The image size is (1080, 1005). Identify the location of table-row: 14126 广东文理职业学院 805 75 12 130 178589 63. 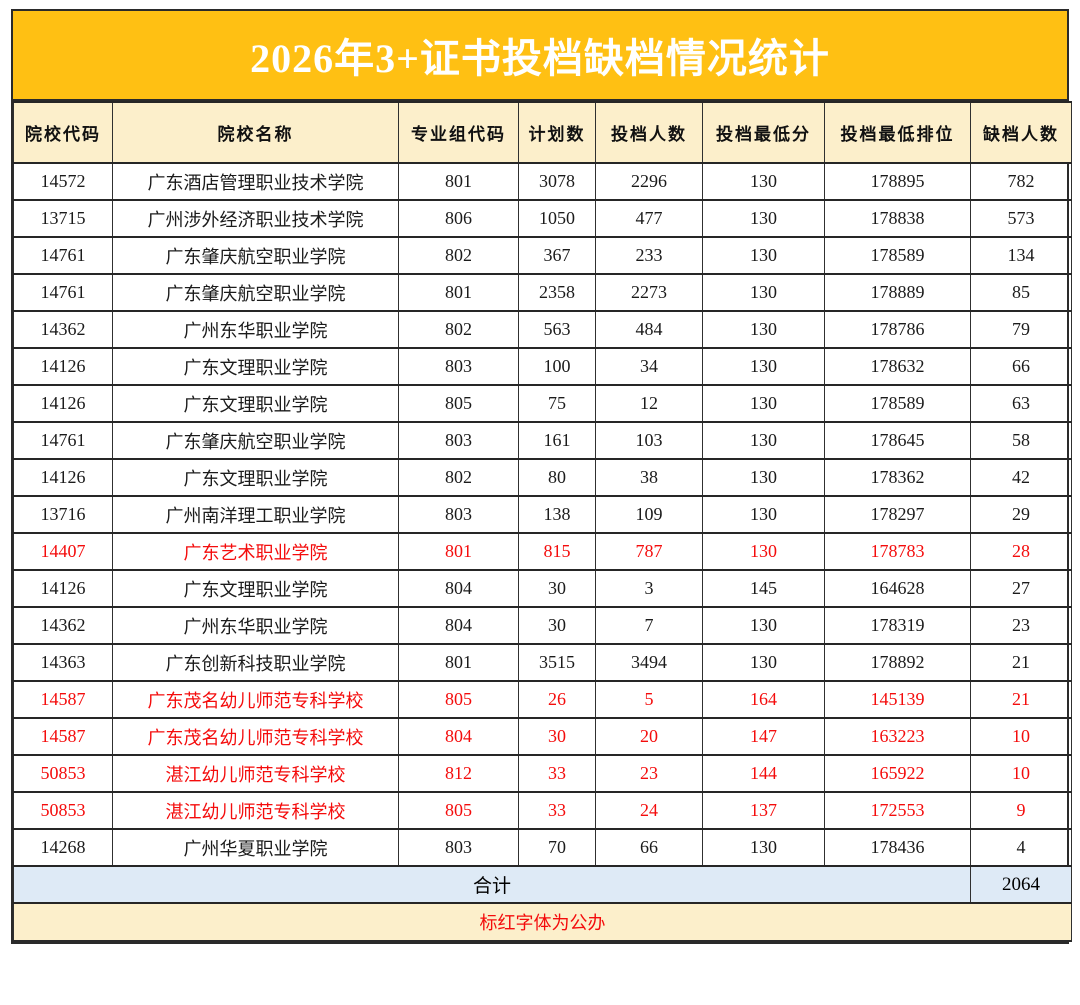
(542, 403).